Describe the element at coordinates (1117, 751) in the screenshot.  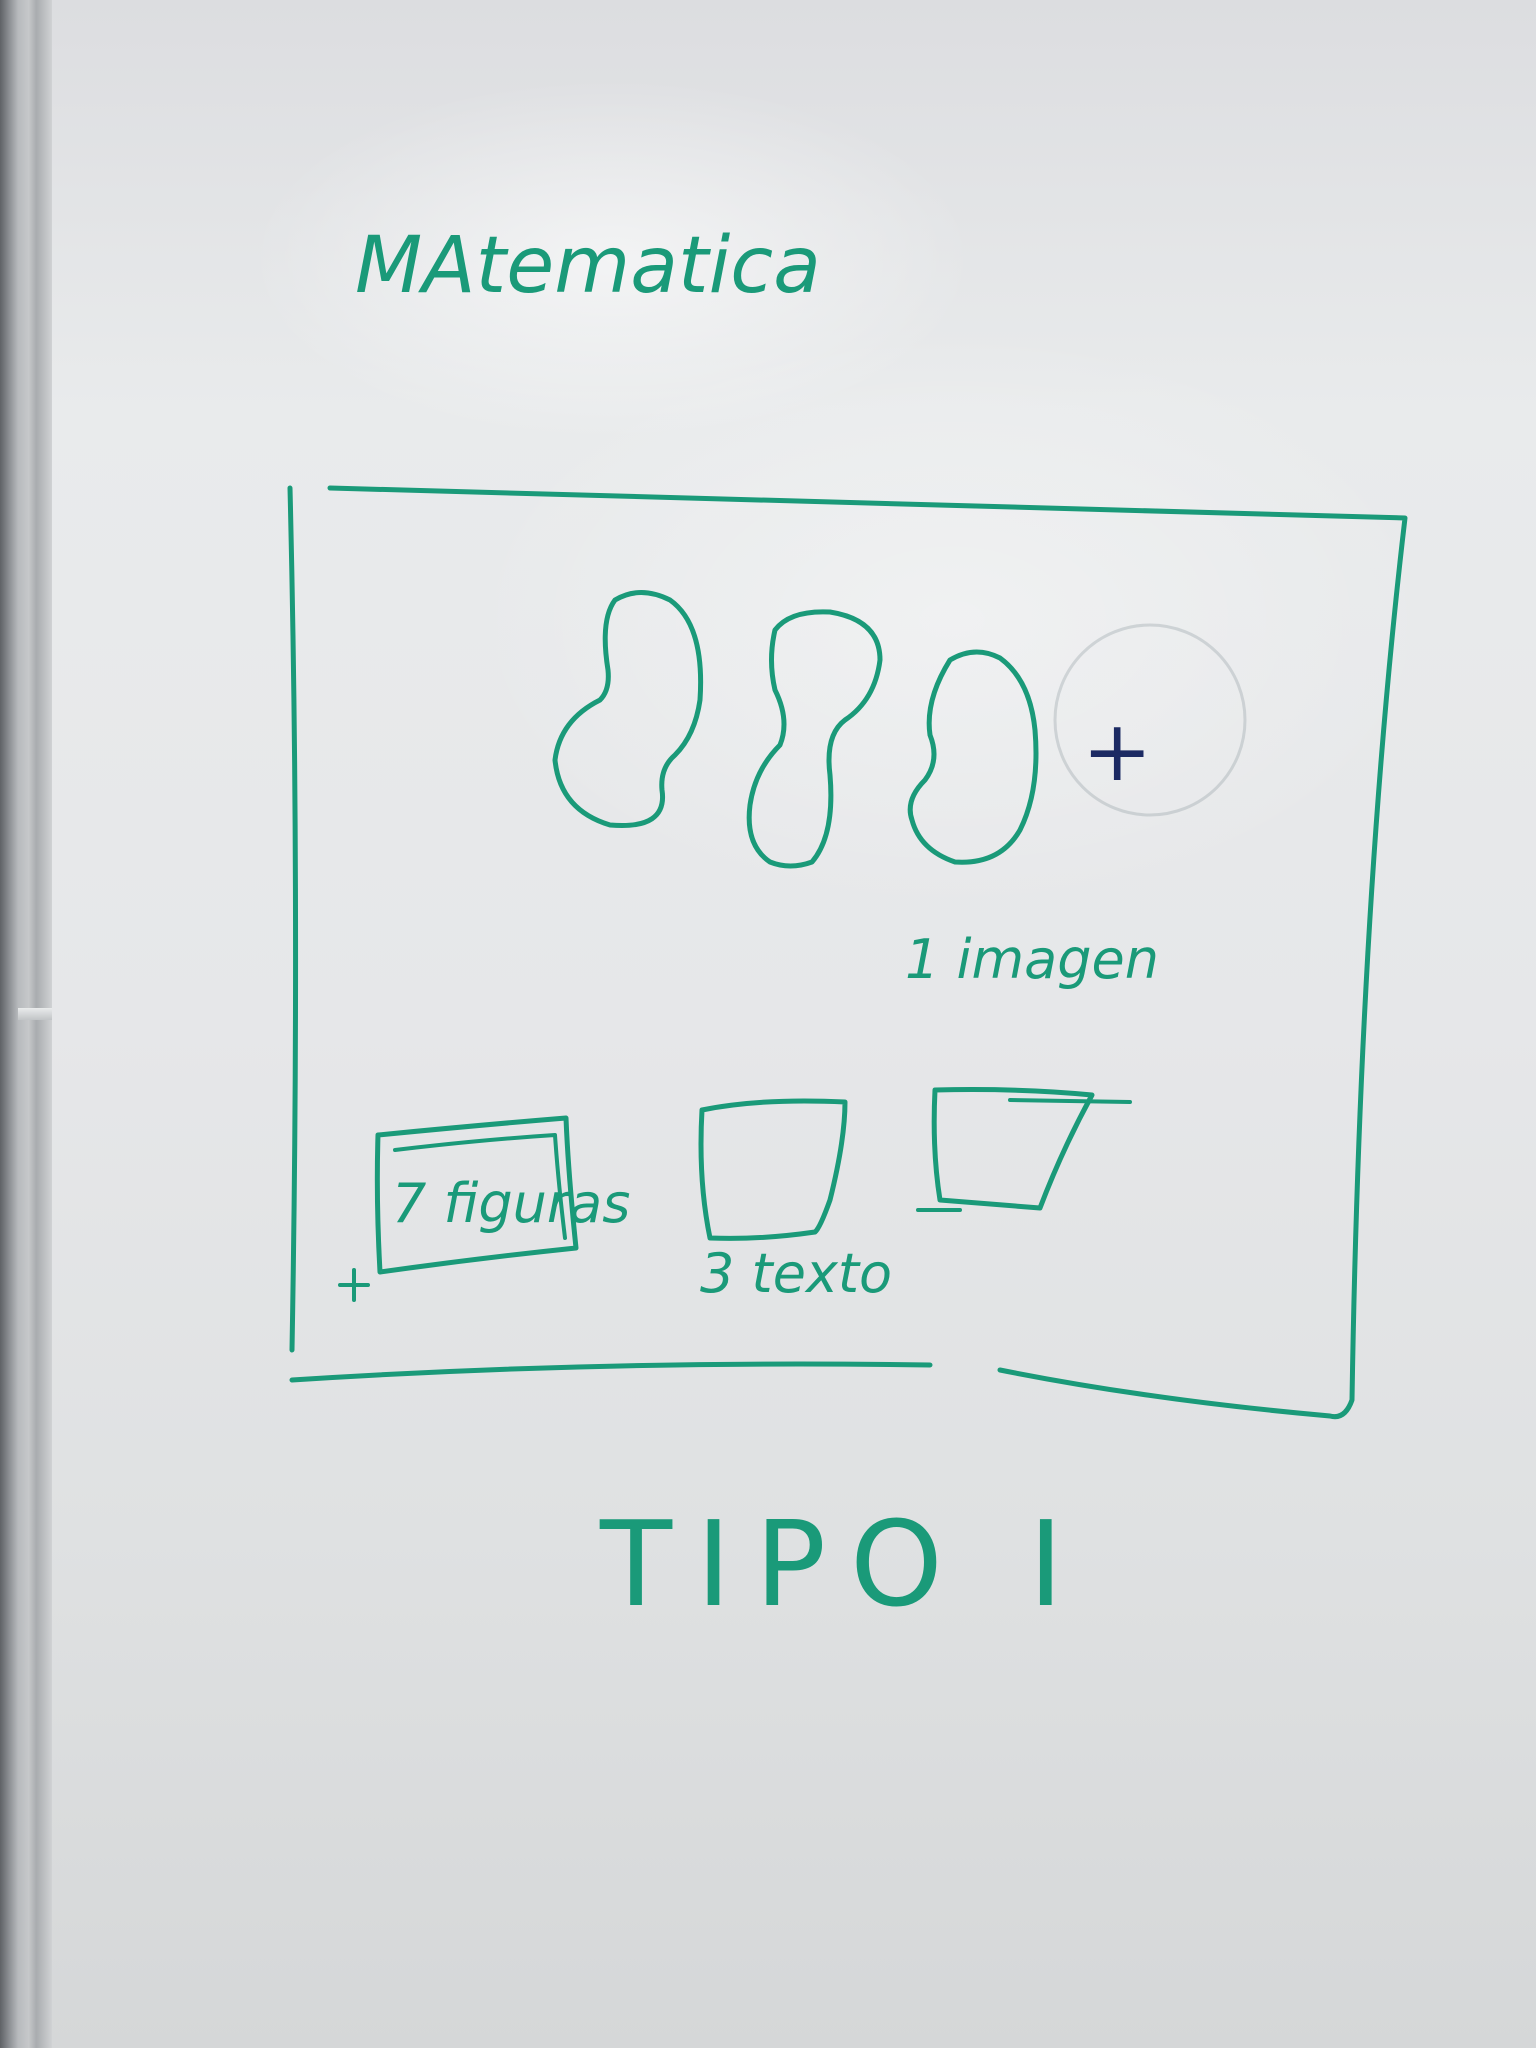
I see `plus-sign: +` at that location.